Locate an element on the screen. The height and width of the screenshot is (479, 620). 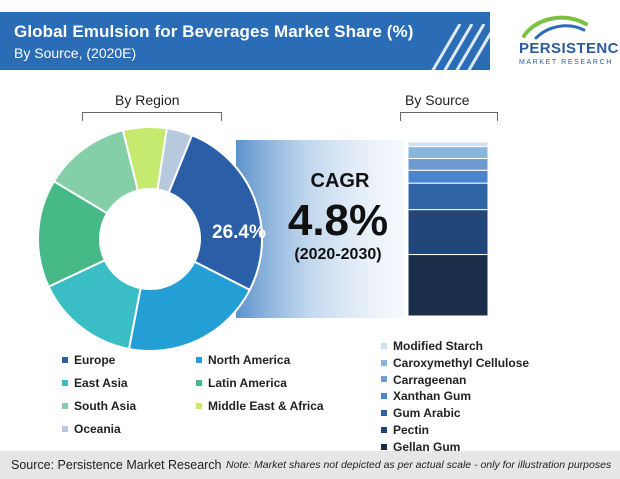
region-legend-item-oceania: Oceania is located at coordinates (91, 429).